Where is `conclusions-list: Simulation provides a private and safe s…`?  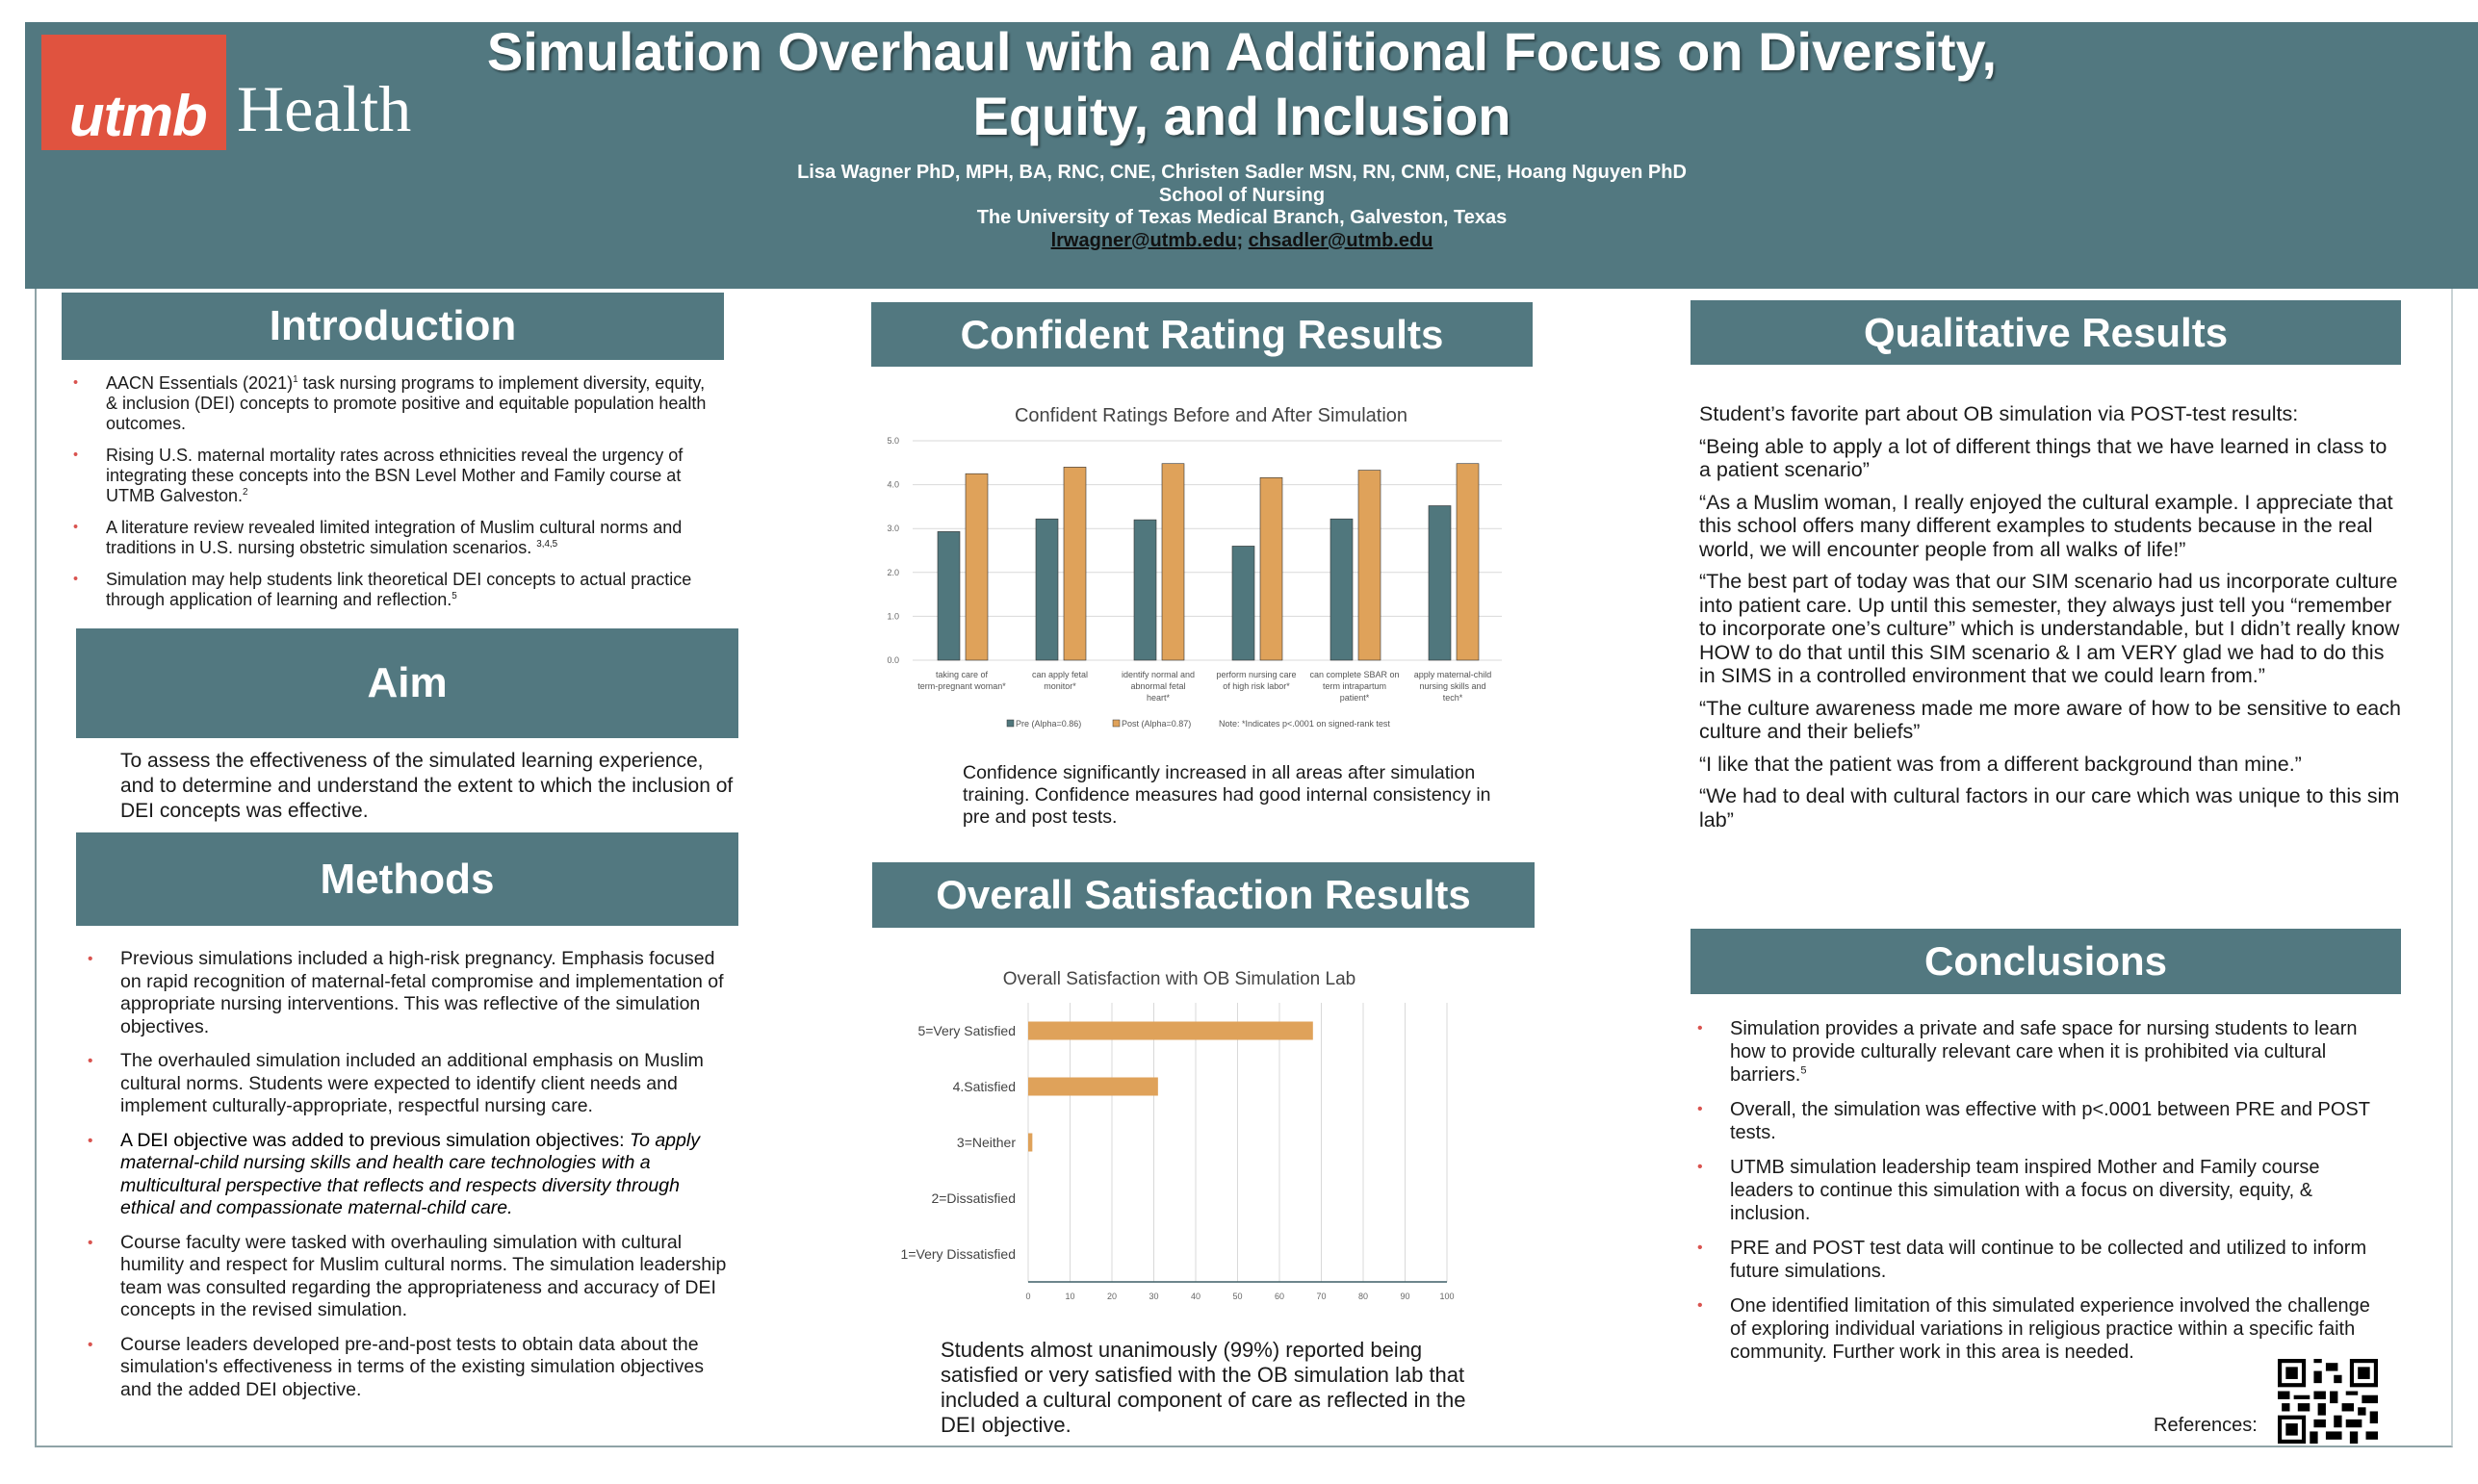
conclusions-list: Simulation provides a private and safe s… is located at coordinates (2041, 1196).